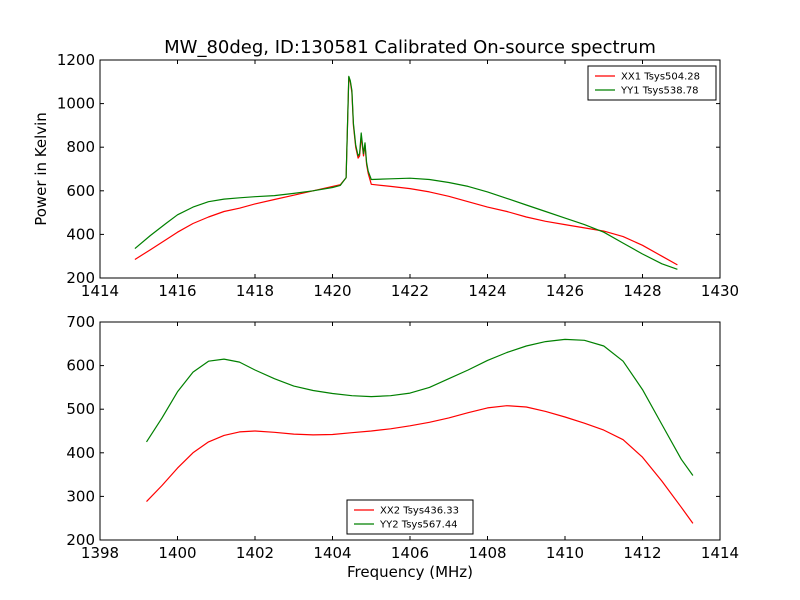  Describe the element at coordinates (410, 553) in the screenshot. I see `x-tick-label: 1406` at that location.